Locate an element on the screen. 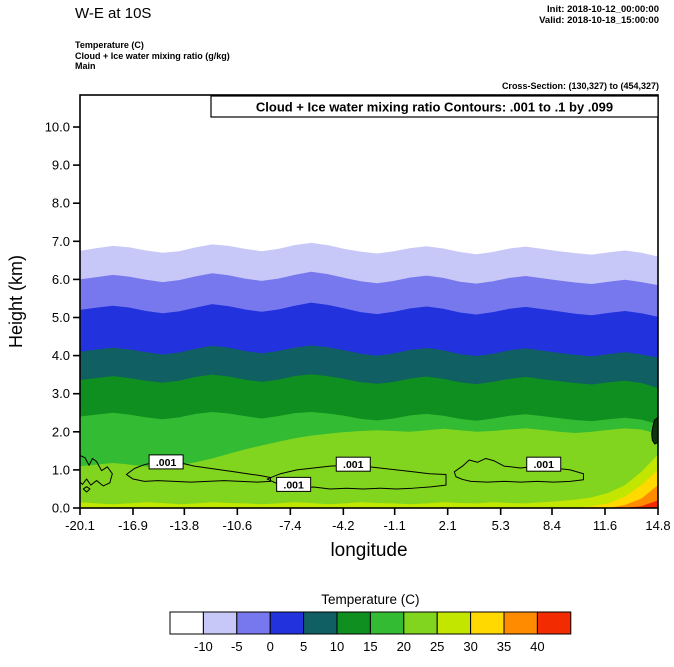 Image resolution: width=674 pixels, height=667 pixels. colorbar-tick-label: 30 is located at coordinates (470, 646).